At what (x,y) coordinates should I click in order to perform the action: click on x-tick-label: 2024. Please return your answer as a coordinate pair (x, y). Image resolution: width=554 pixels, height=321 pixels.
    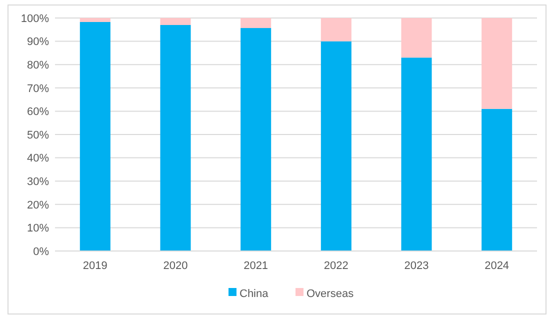
    Looking at the image, I should click on (497, 266).